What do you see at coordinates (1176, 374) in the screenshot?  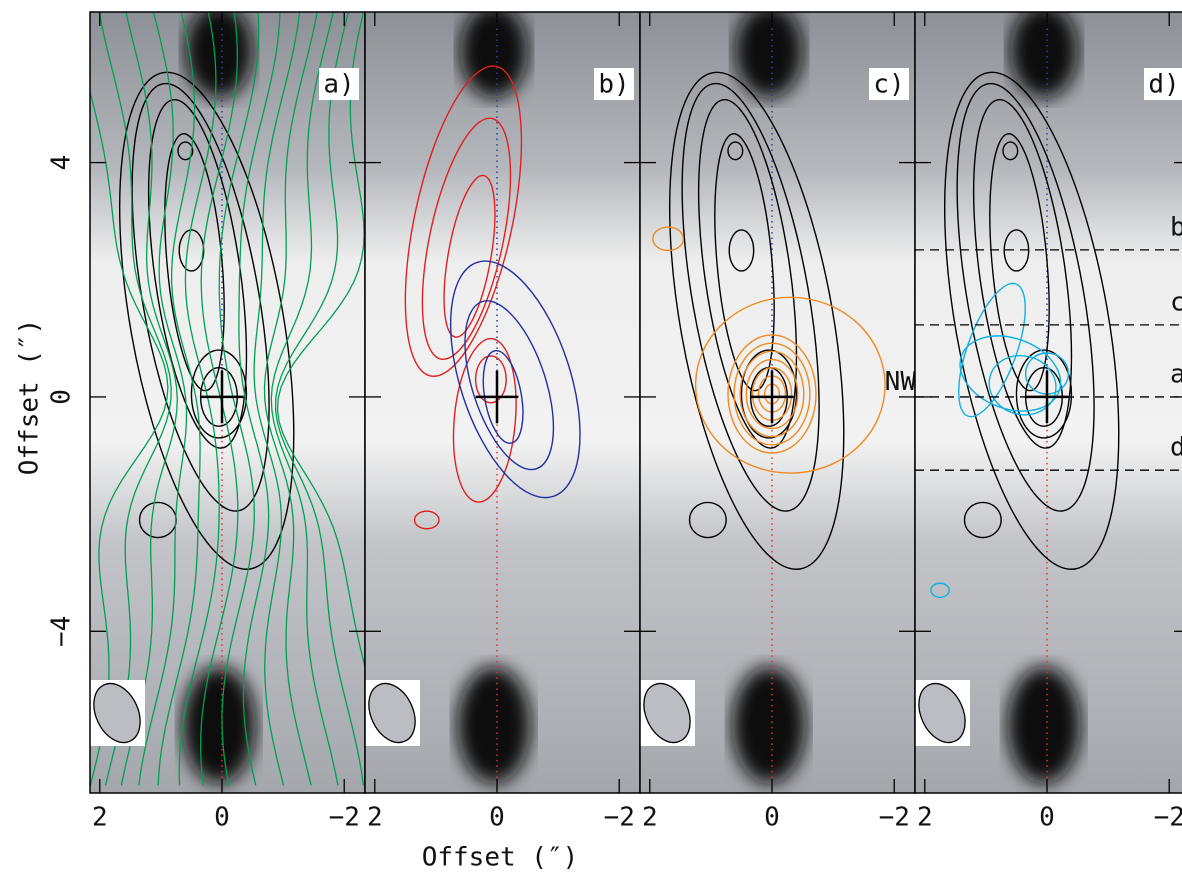 I see `annotation: a` at bounding box center [1176, 374].